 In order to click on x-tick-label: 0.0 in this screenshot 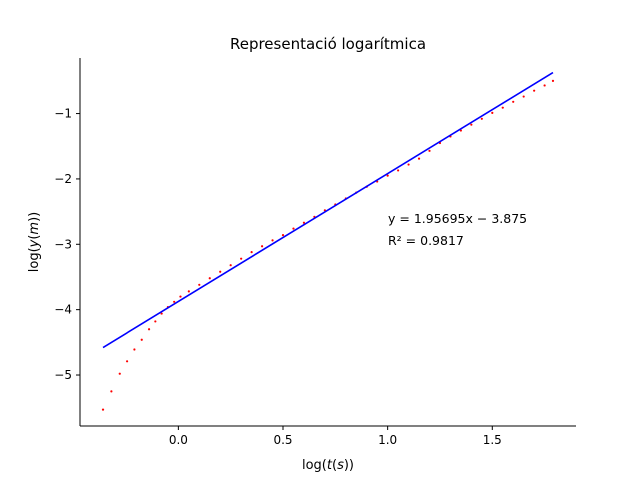, I will do `click(178, 440)`.